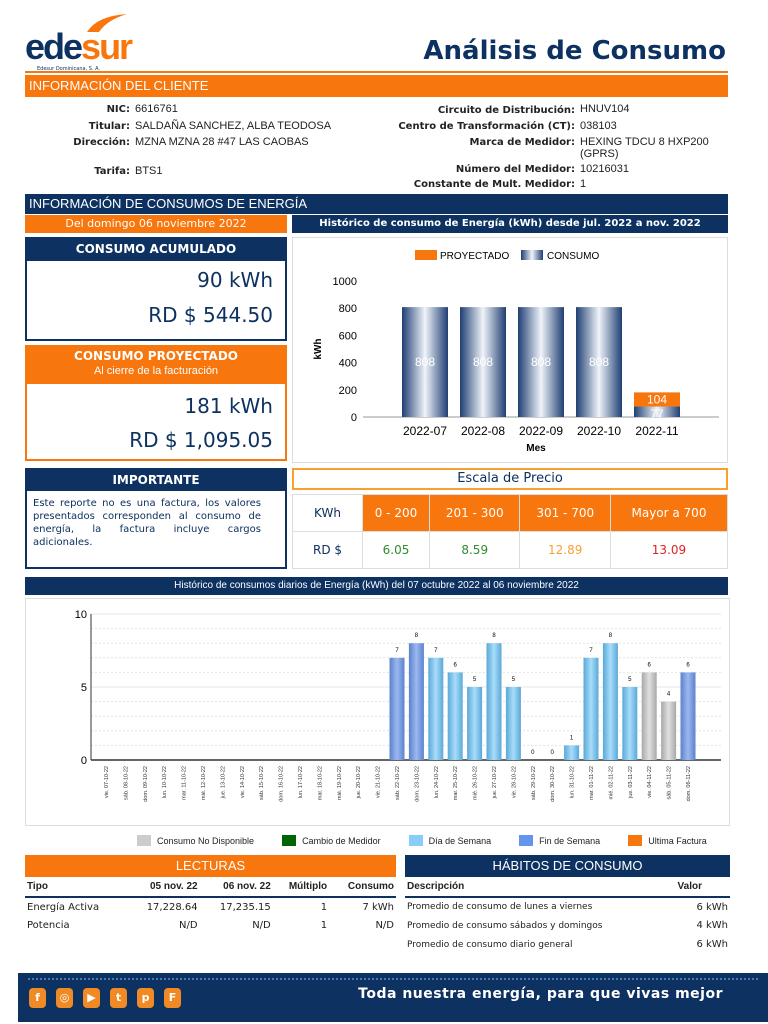  I want to click on page-title: Análisis de Consumo, so click(574, 51).